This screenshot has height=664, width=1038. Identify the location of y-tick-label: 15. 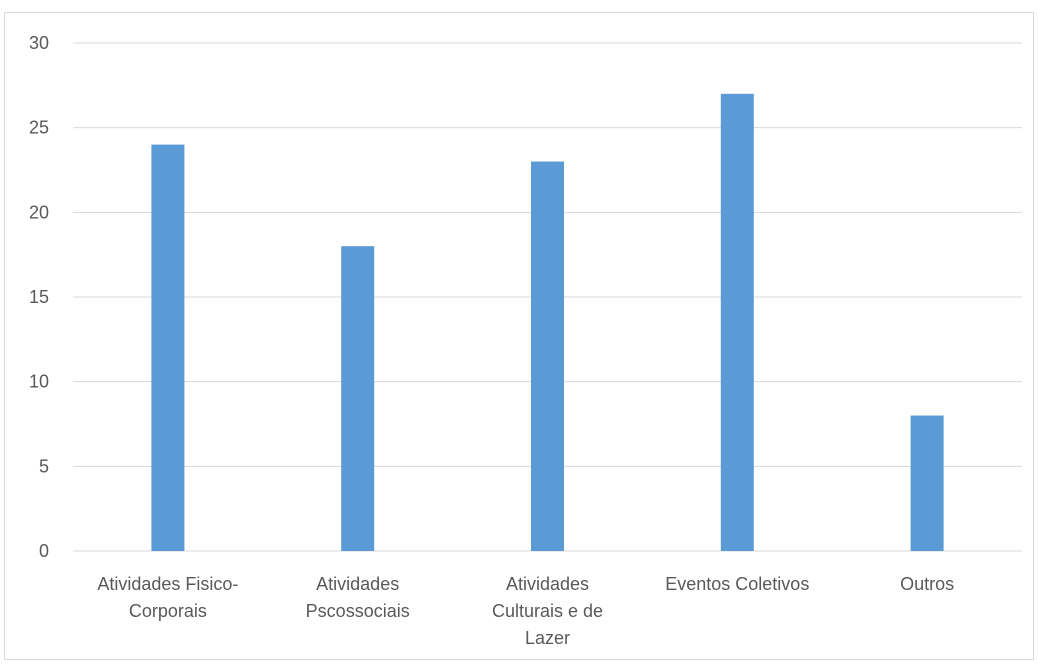
(39, 297).